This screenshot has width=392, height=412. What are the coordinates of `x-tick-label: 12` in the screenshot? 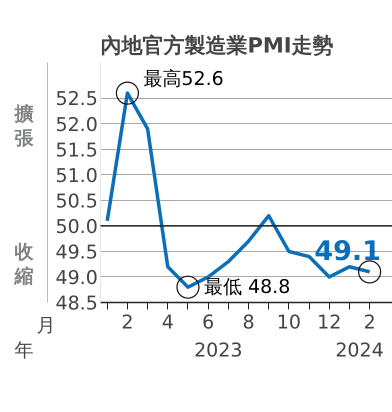 It's located at (329, 323).